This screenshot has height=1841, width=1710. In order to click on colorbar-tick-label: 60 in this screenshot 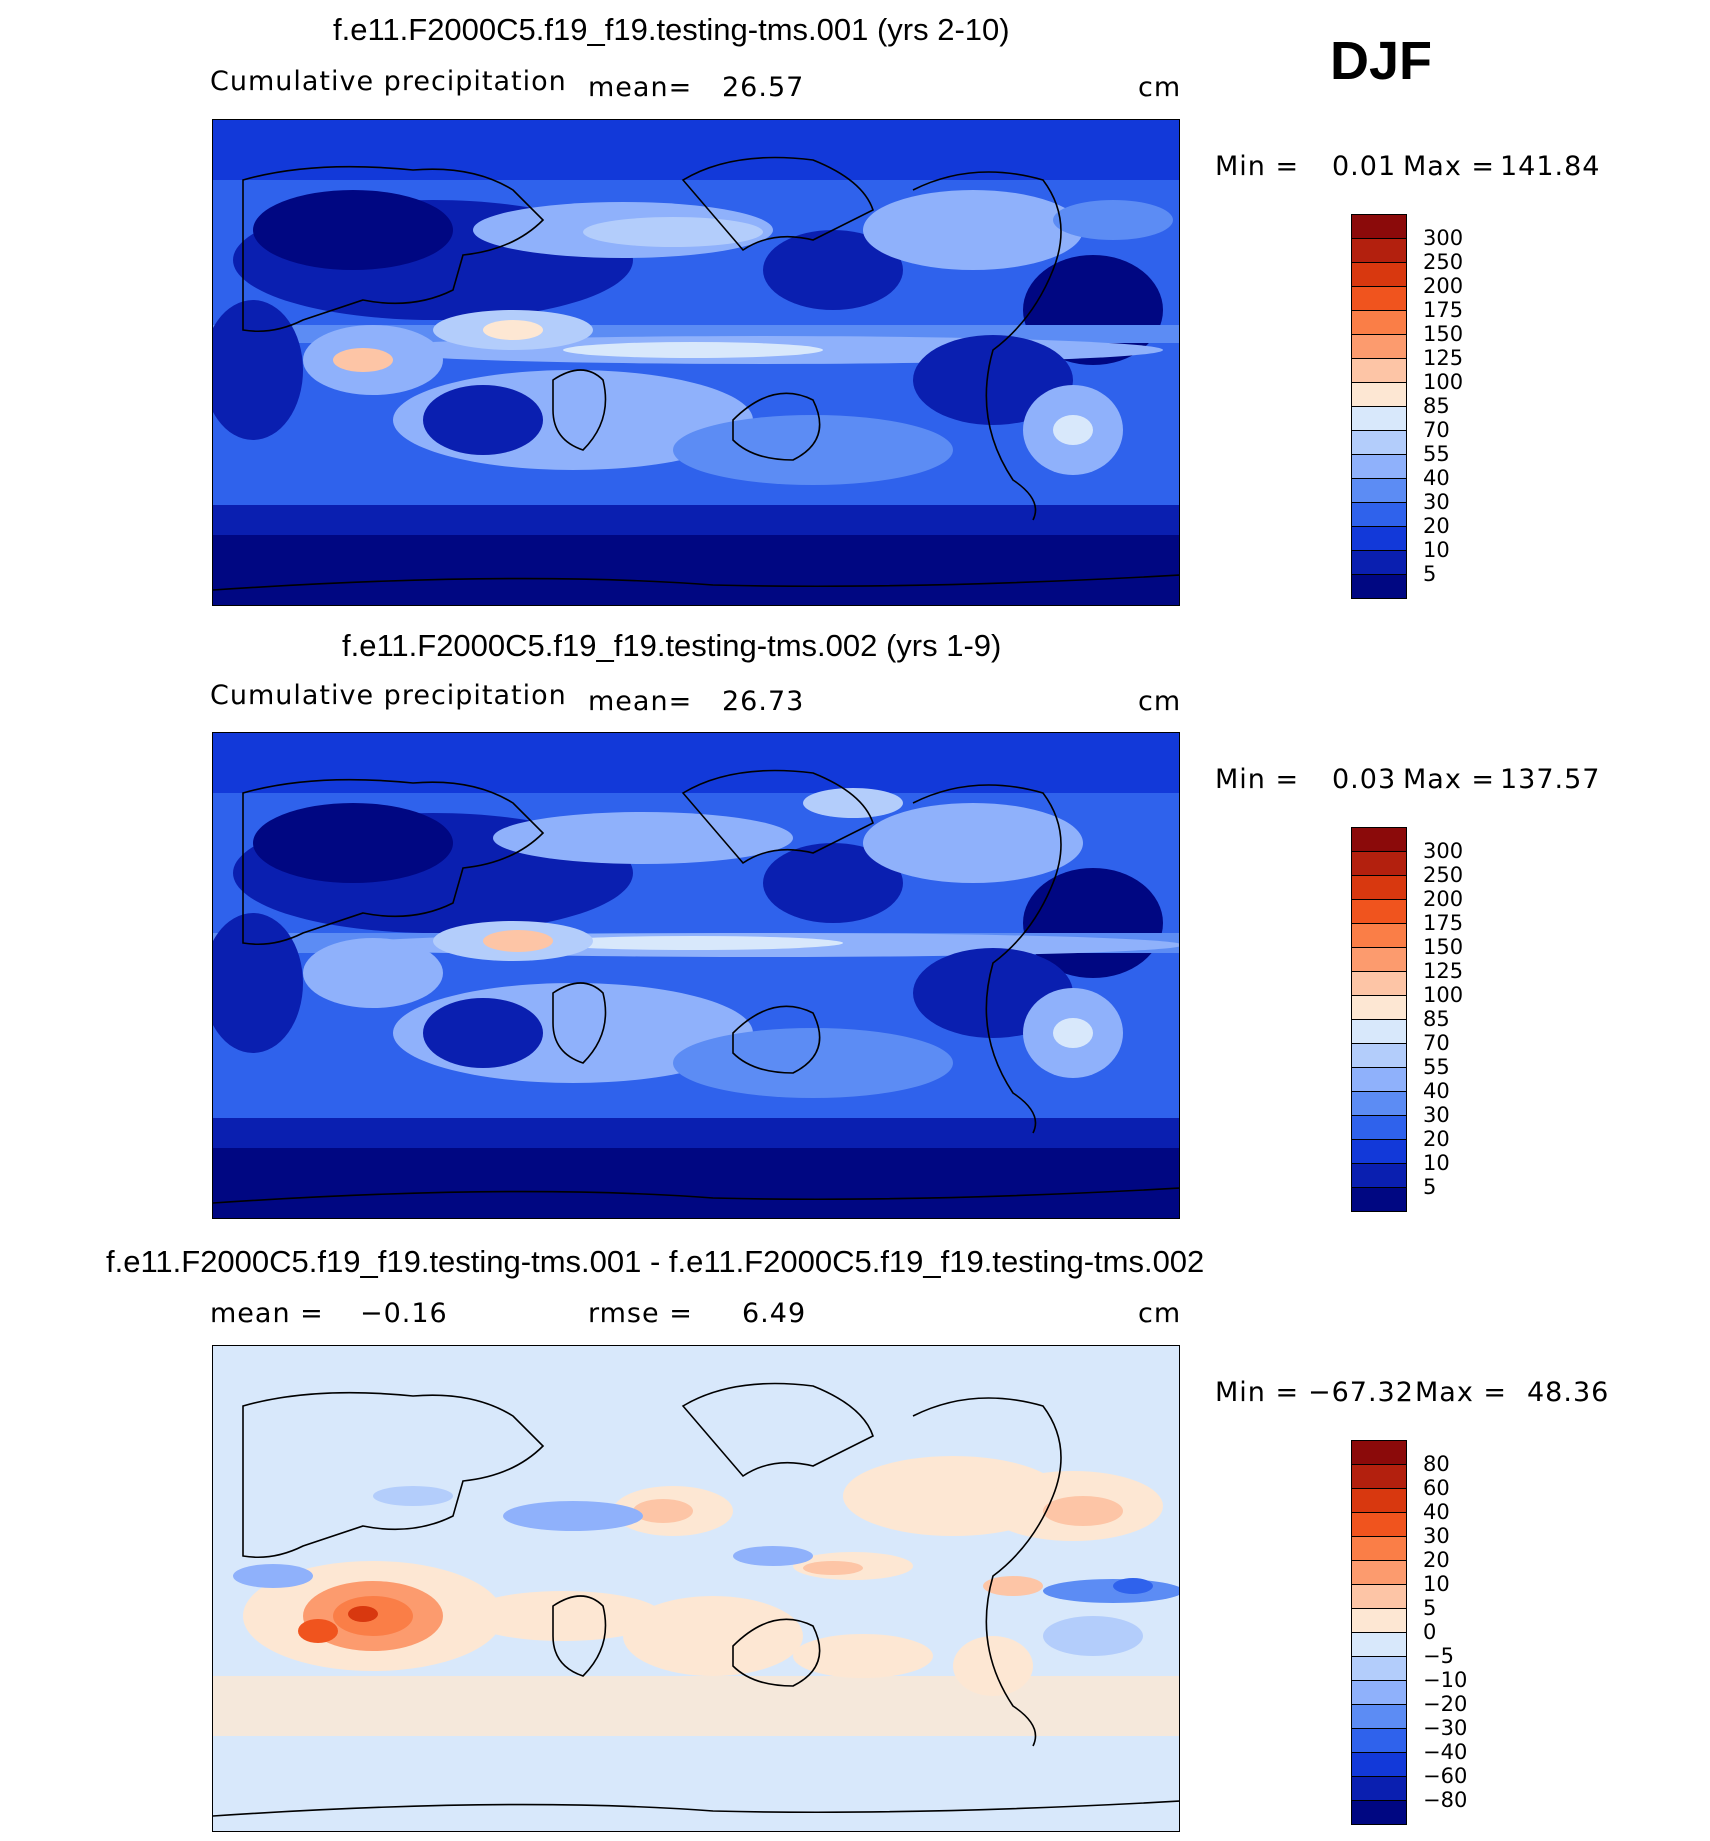, I will do `click(1436, 1488)`.